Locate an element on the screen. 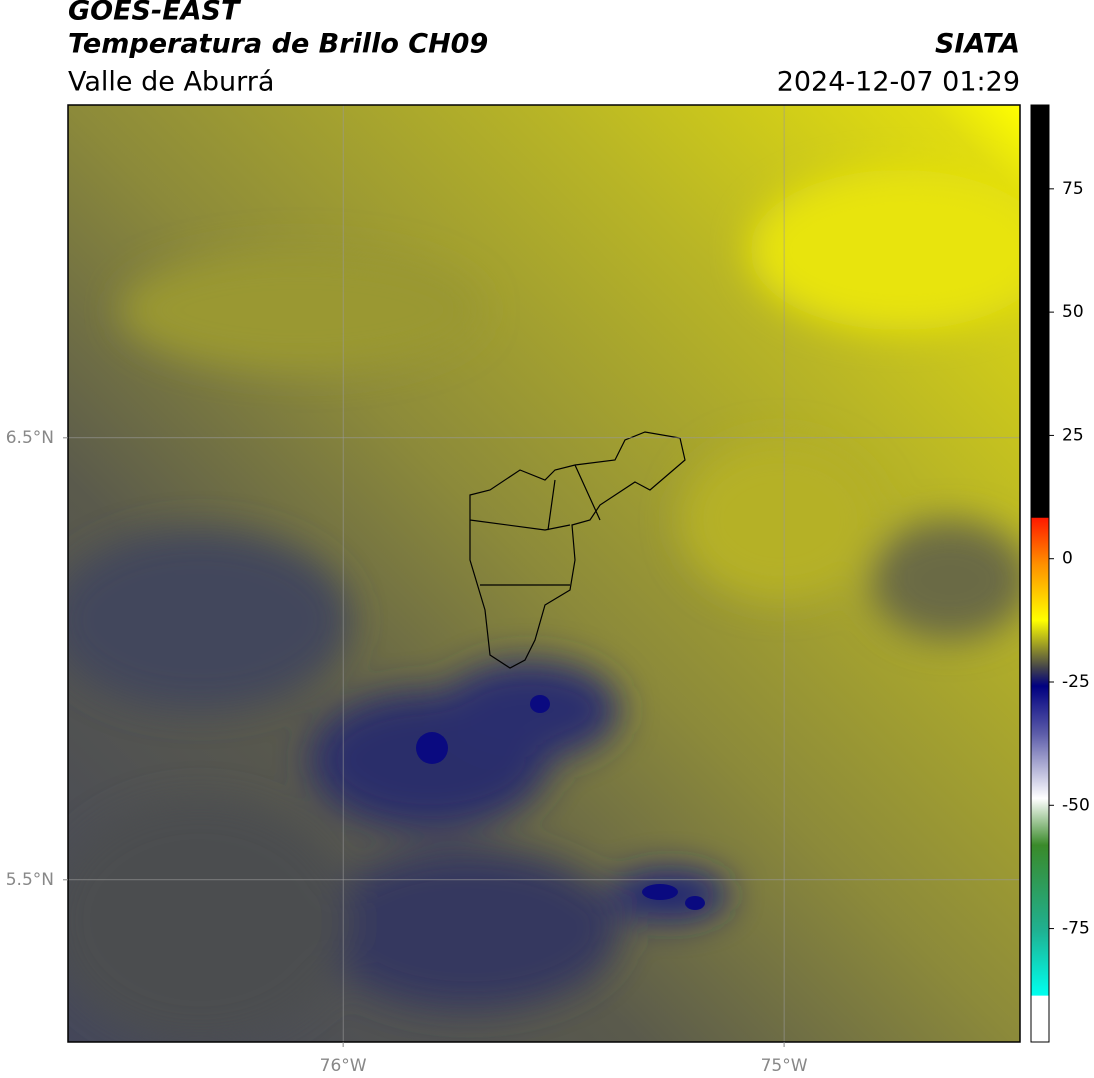  colorbar-tick-label: 50 is located at coordinates (1073, 312).